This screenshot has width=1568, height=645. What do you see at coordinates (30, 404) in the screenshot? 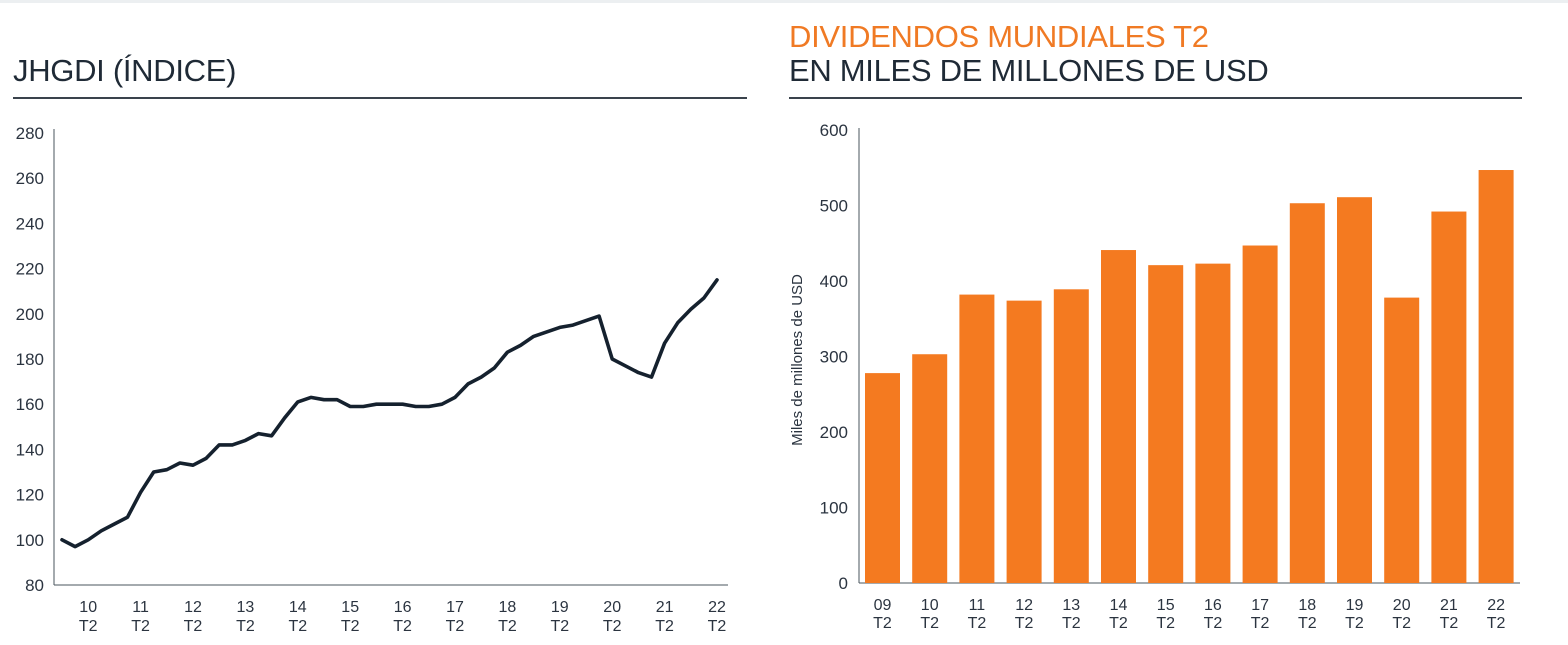
I see `y-tick-label: 160` at bounding box center [30, 404].